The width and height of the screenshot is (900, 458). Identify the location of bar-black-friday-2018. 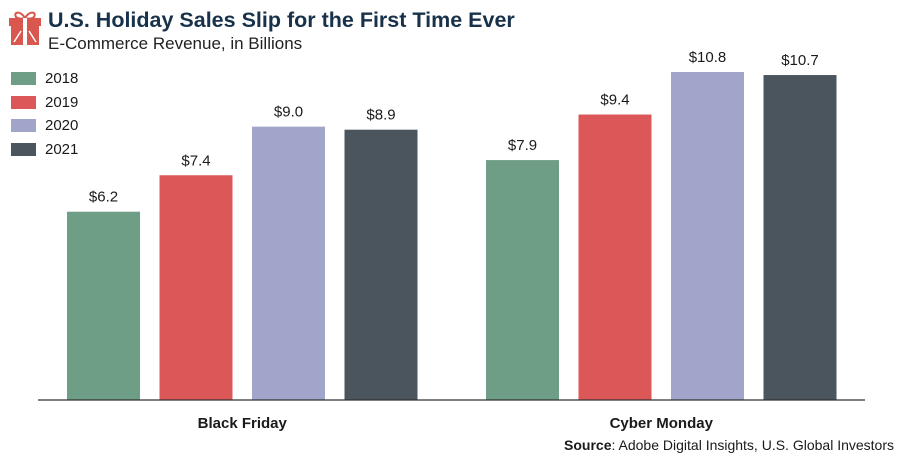
(103, 305).